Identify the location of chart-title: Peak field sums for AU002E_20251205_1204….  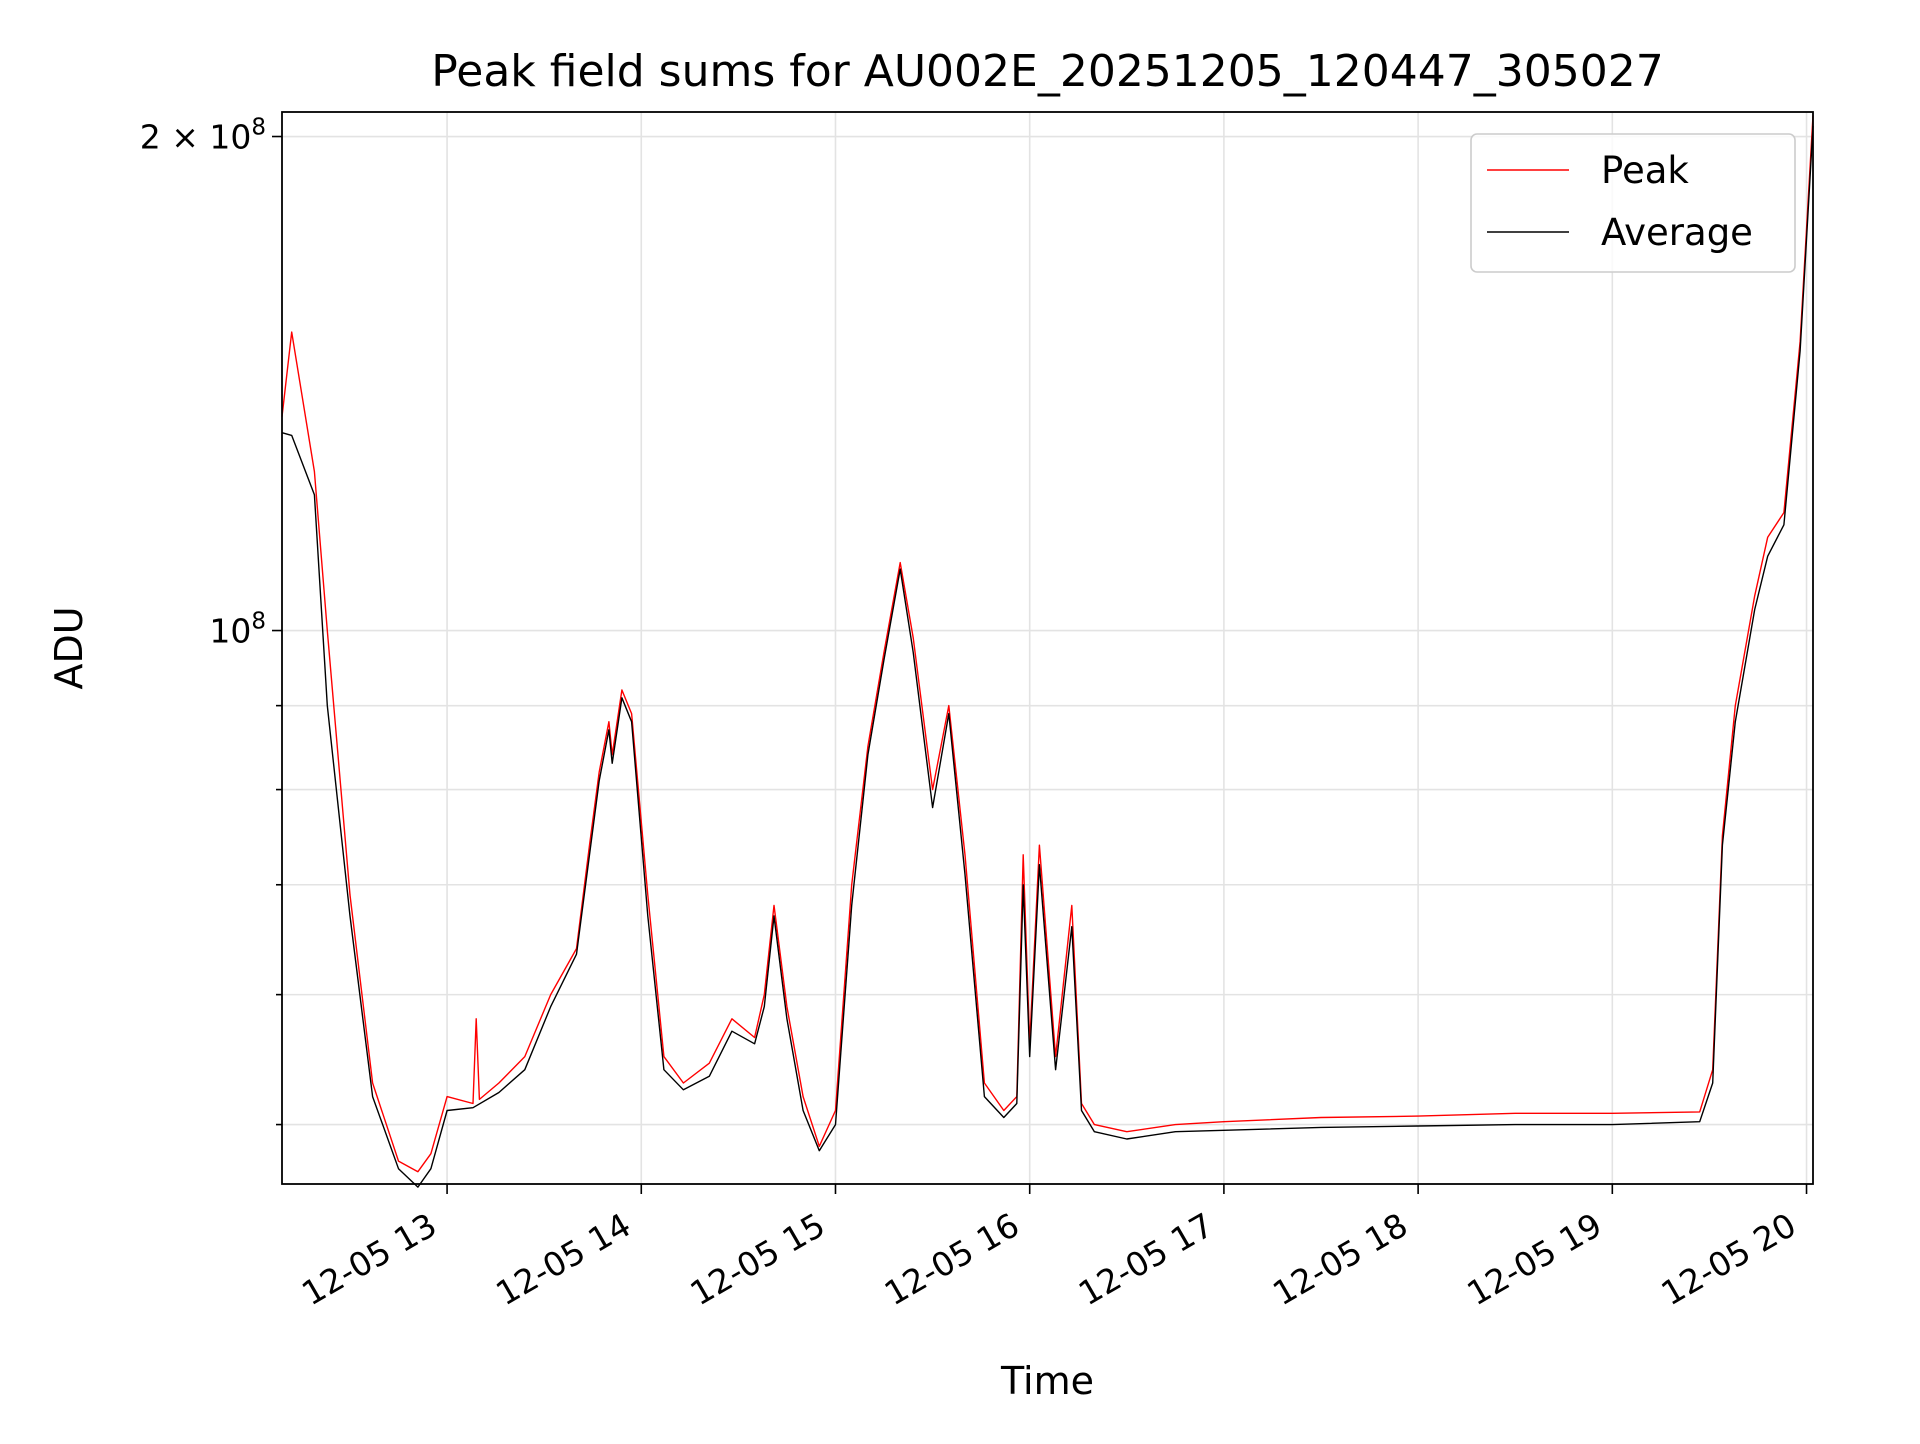
(1047, 71).